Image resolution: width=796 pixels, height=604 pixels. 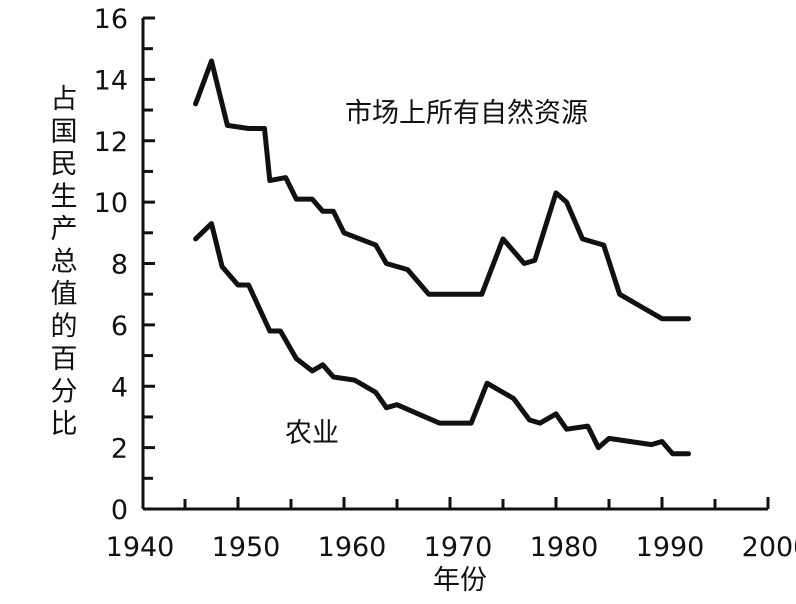 What do you see at coordinates (769, 547) in the screenshot?
I see `x-tick-label: 2000` at bounding box center [769, 547].